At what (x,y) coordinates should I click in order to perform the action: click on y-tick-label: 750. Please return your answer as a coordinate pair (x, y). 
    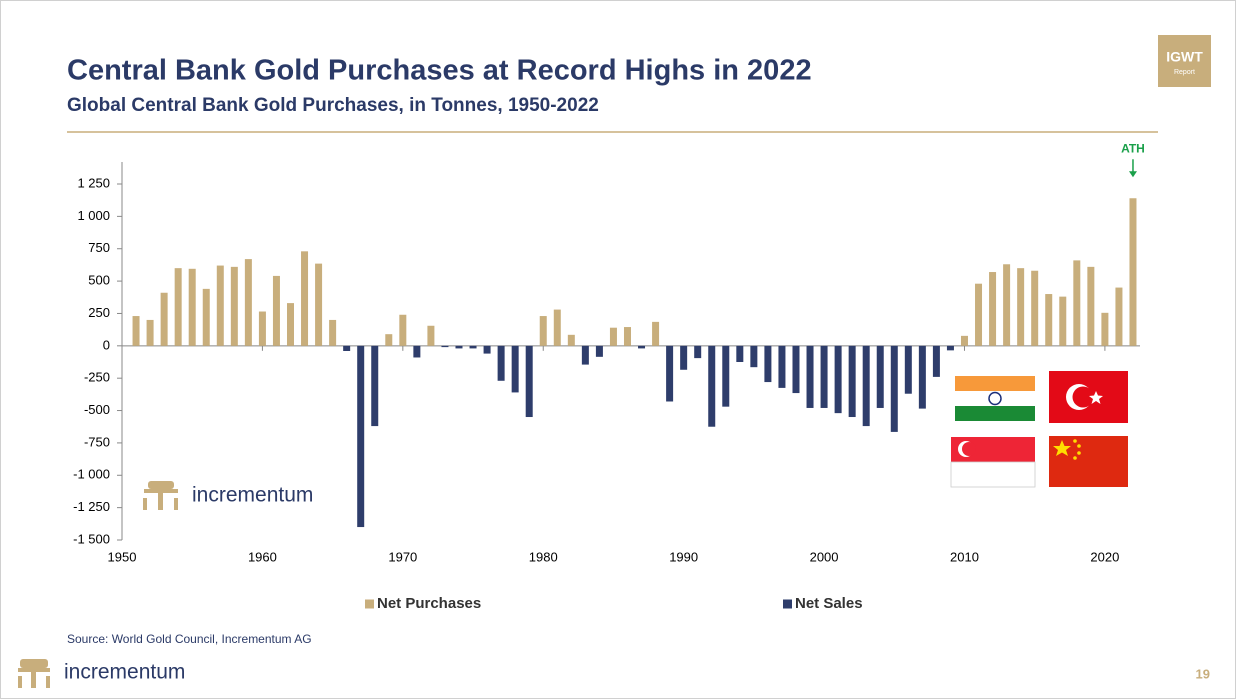
    Looking at the image, I should click on (99, 247).